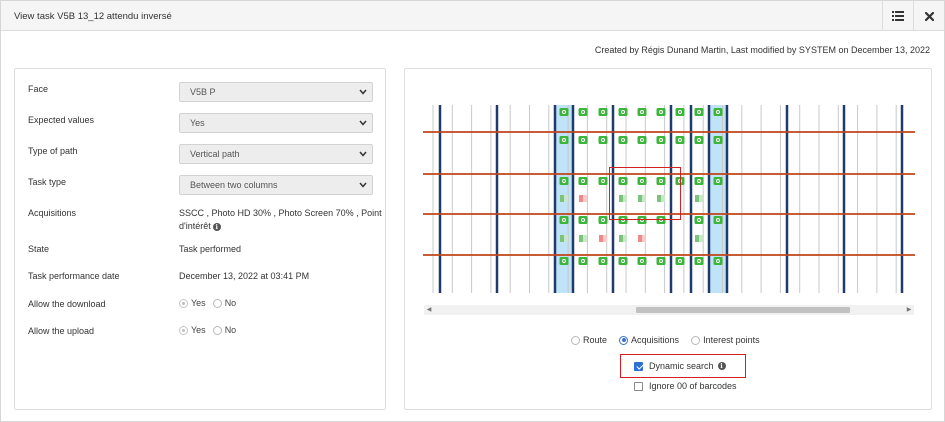  I want to click on allow-upload-no-radio, so click(217, 330).